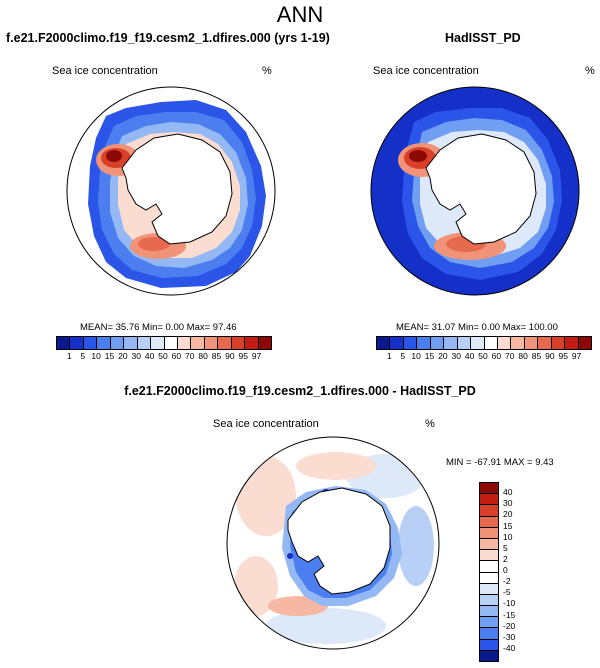  I want to click on colorbar-tick-label: -20, so click(509, 625).